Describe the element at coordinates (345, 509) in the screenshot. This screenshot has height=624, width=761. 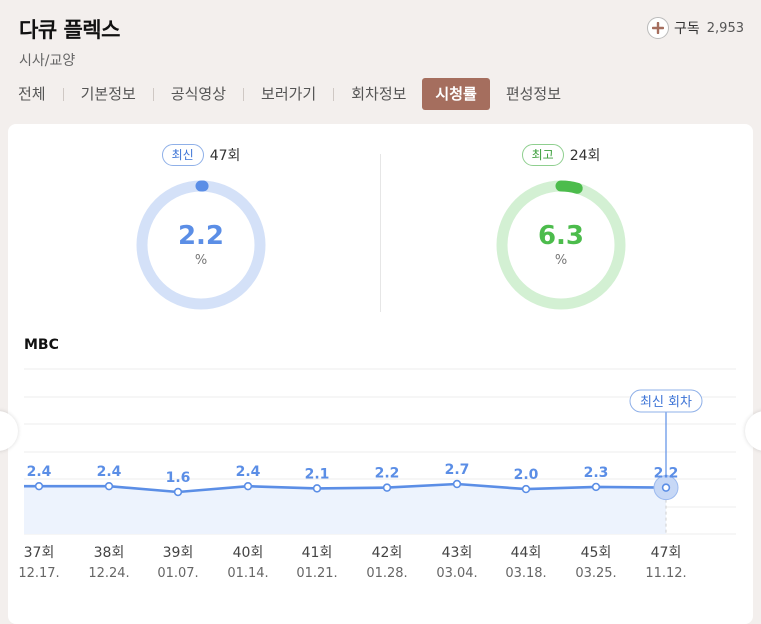
I see `chart-area-fill` at that location.